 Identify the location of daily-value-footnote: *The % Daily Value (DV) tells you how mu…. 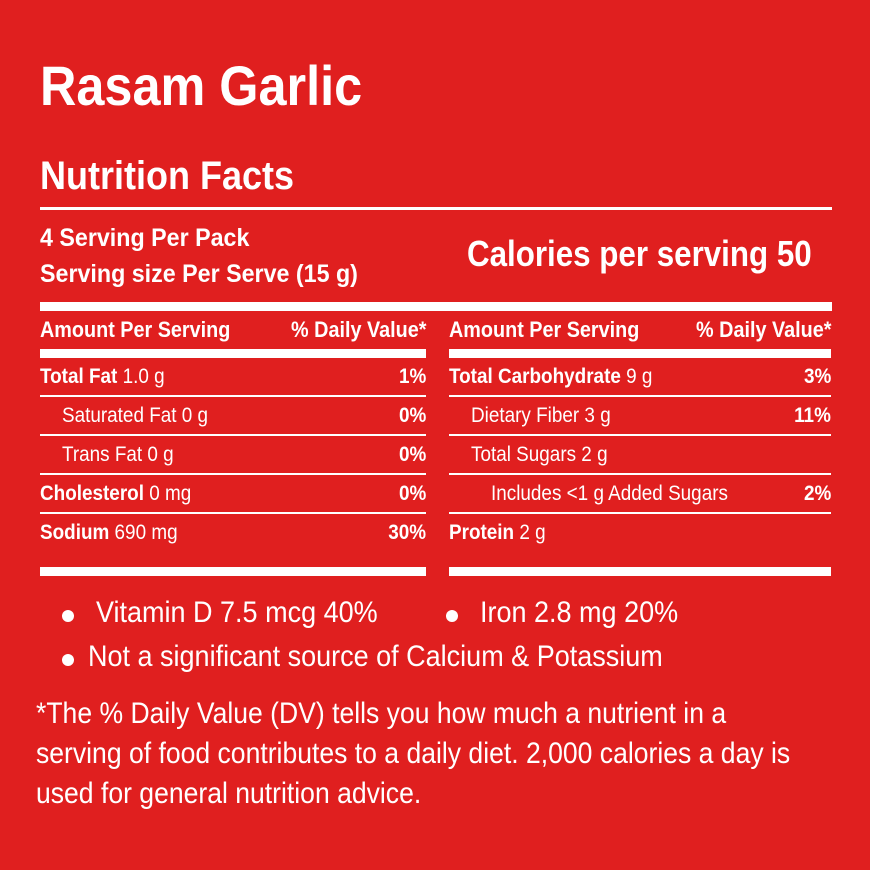
(434, 754).